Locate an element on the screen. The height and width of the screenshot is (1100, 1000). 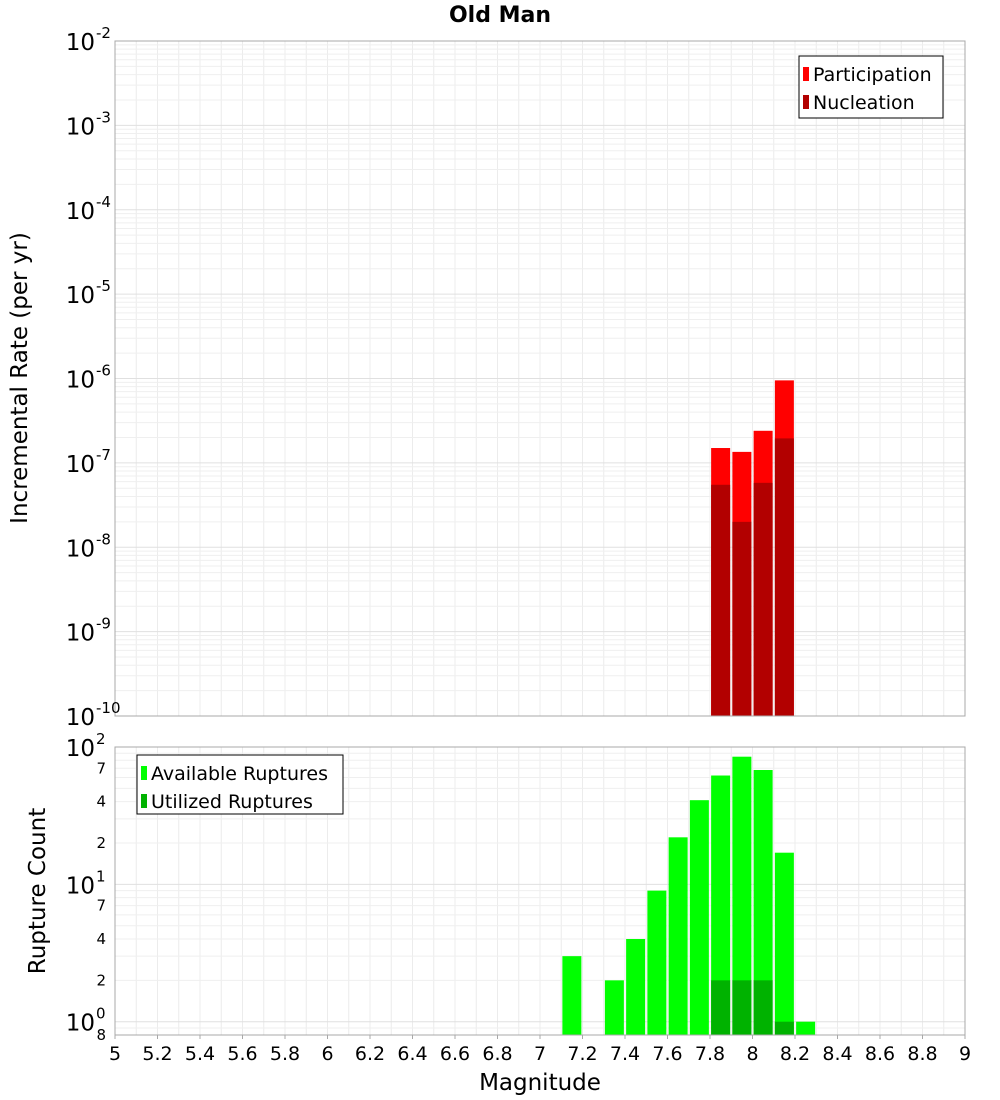
top-y-tick-label: 10 -10 is located at coordinates (93, 715).